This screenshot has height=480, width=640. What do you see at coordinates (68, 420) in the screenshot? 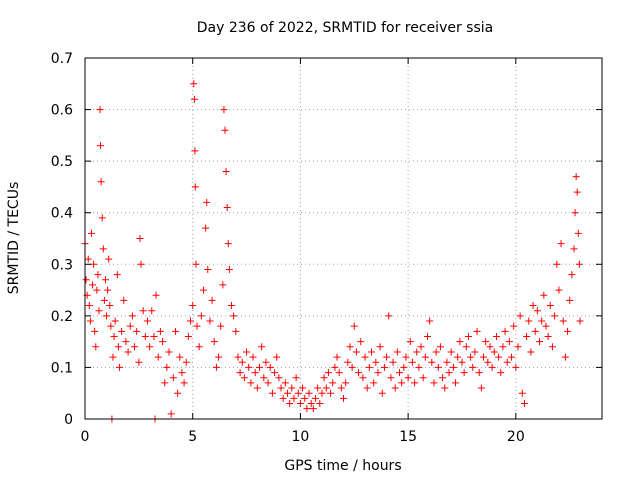
I see `y-tick-label: 0` at bounding box center [68, 420].